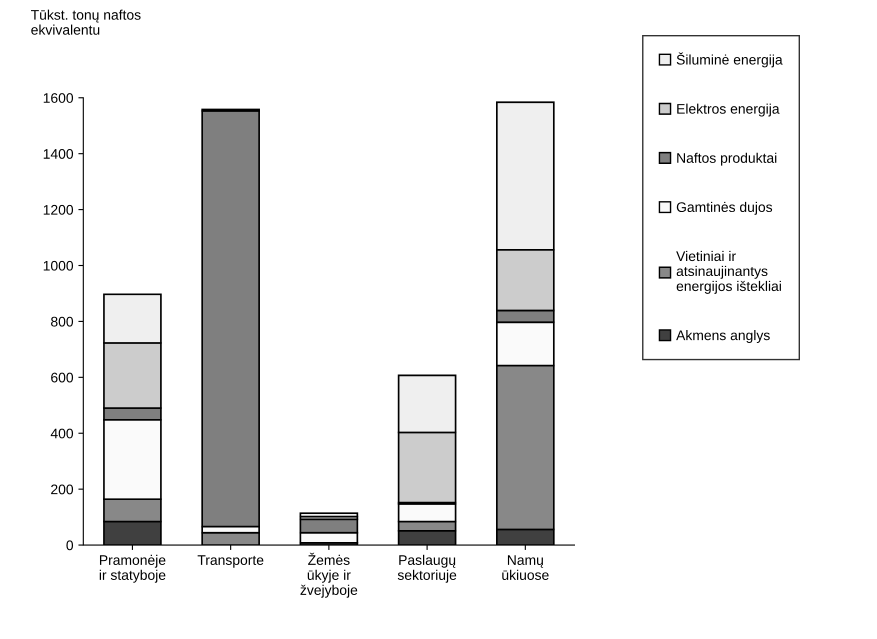 Image resolution: width=877 pixels, height=639 pixels. Describe the element at coordinates (62, 433) in the screenshot. I see `y-tick-label: 400` at that location.